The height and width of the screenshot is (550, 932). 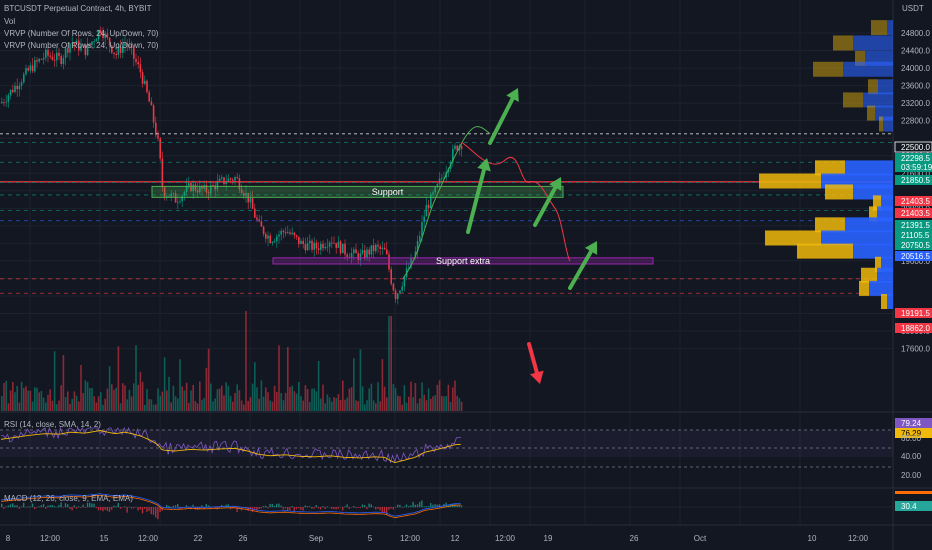 What do you see at coordinates (915, 158) in the screenshot?
I see `price-badge-text: 22298.5` at bounding box center [915, 158].